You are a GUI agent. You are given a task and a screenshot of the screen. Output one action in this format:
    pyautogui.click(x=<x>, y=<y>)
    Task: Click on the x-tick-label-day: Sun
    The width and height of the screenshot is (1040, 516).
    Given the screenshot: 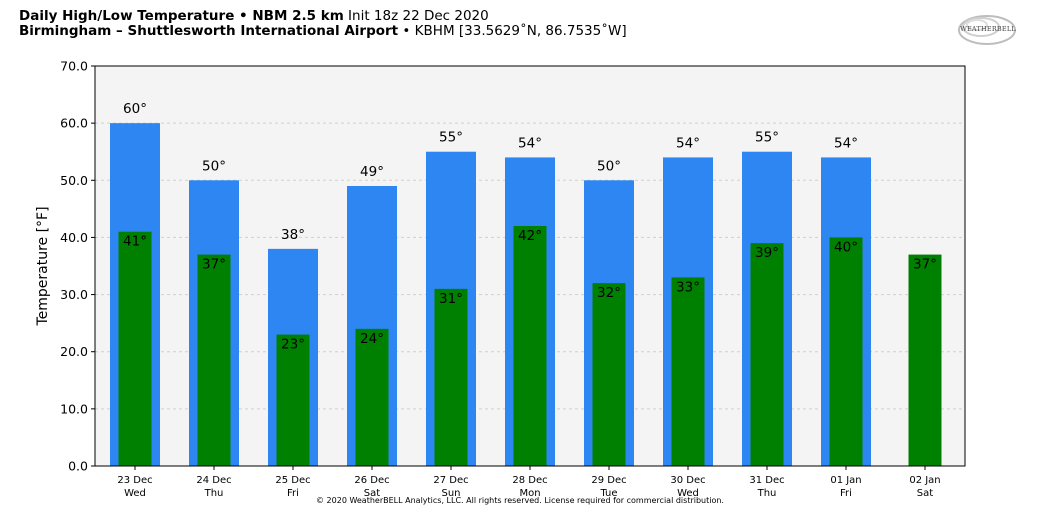 What is the action you would take?
    pyautogui.click(x=450, y=493)
    